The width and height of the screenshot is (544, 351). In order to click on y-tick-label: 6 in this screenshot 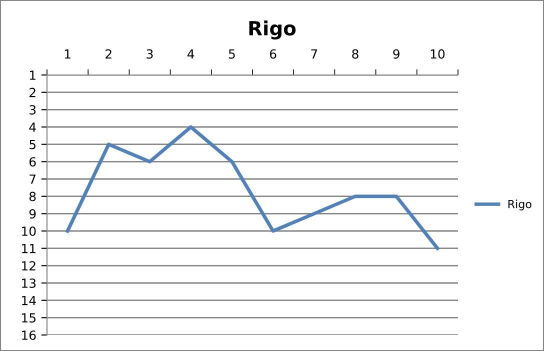, I will do `click(33, 162)`.